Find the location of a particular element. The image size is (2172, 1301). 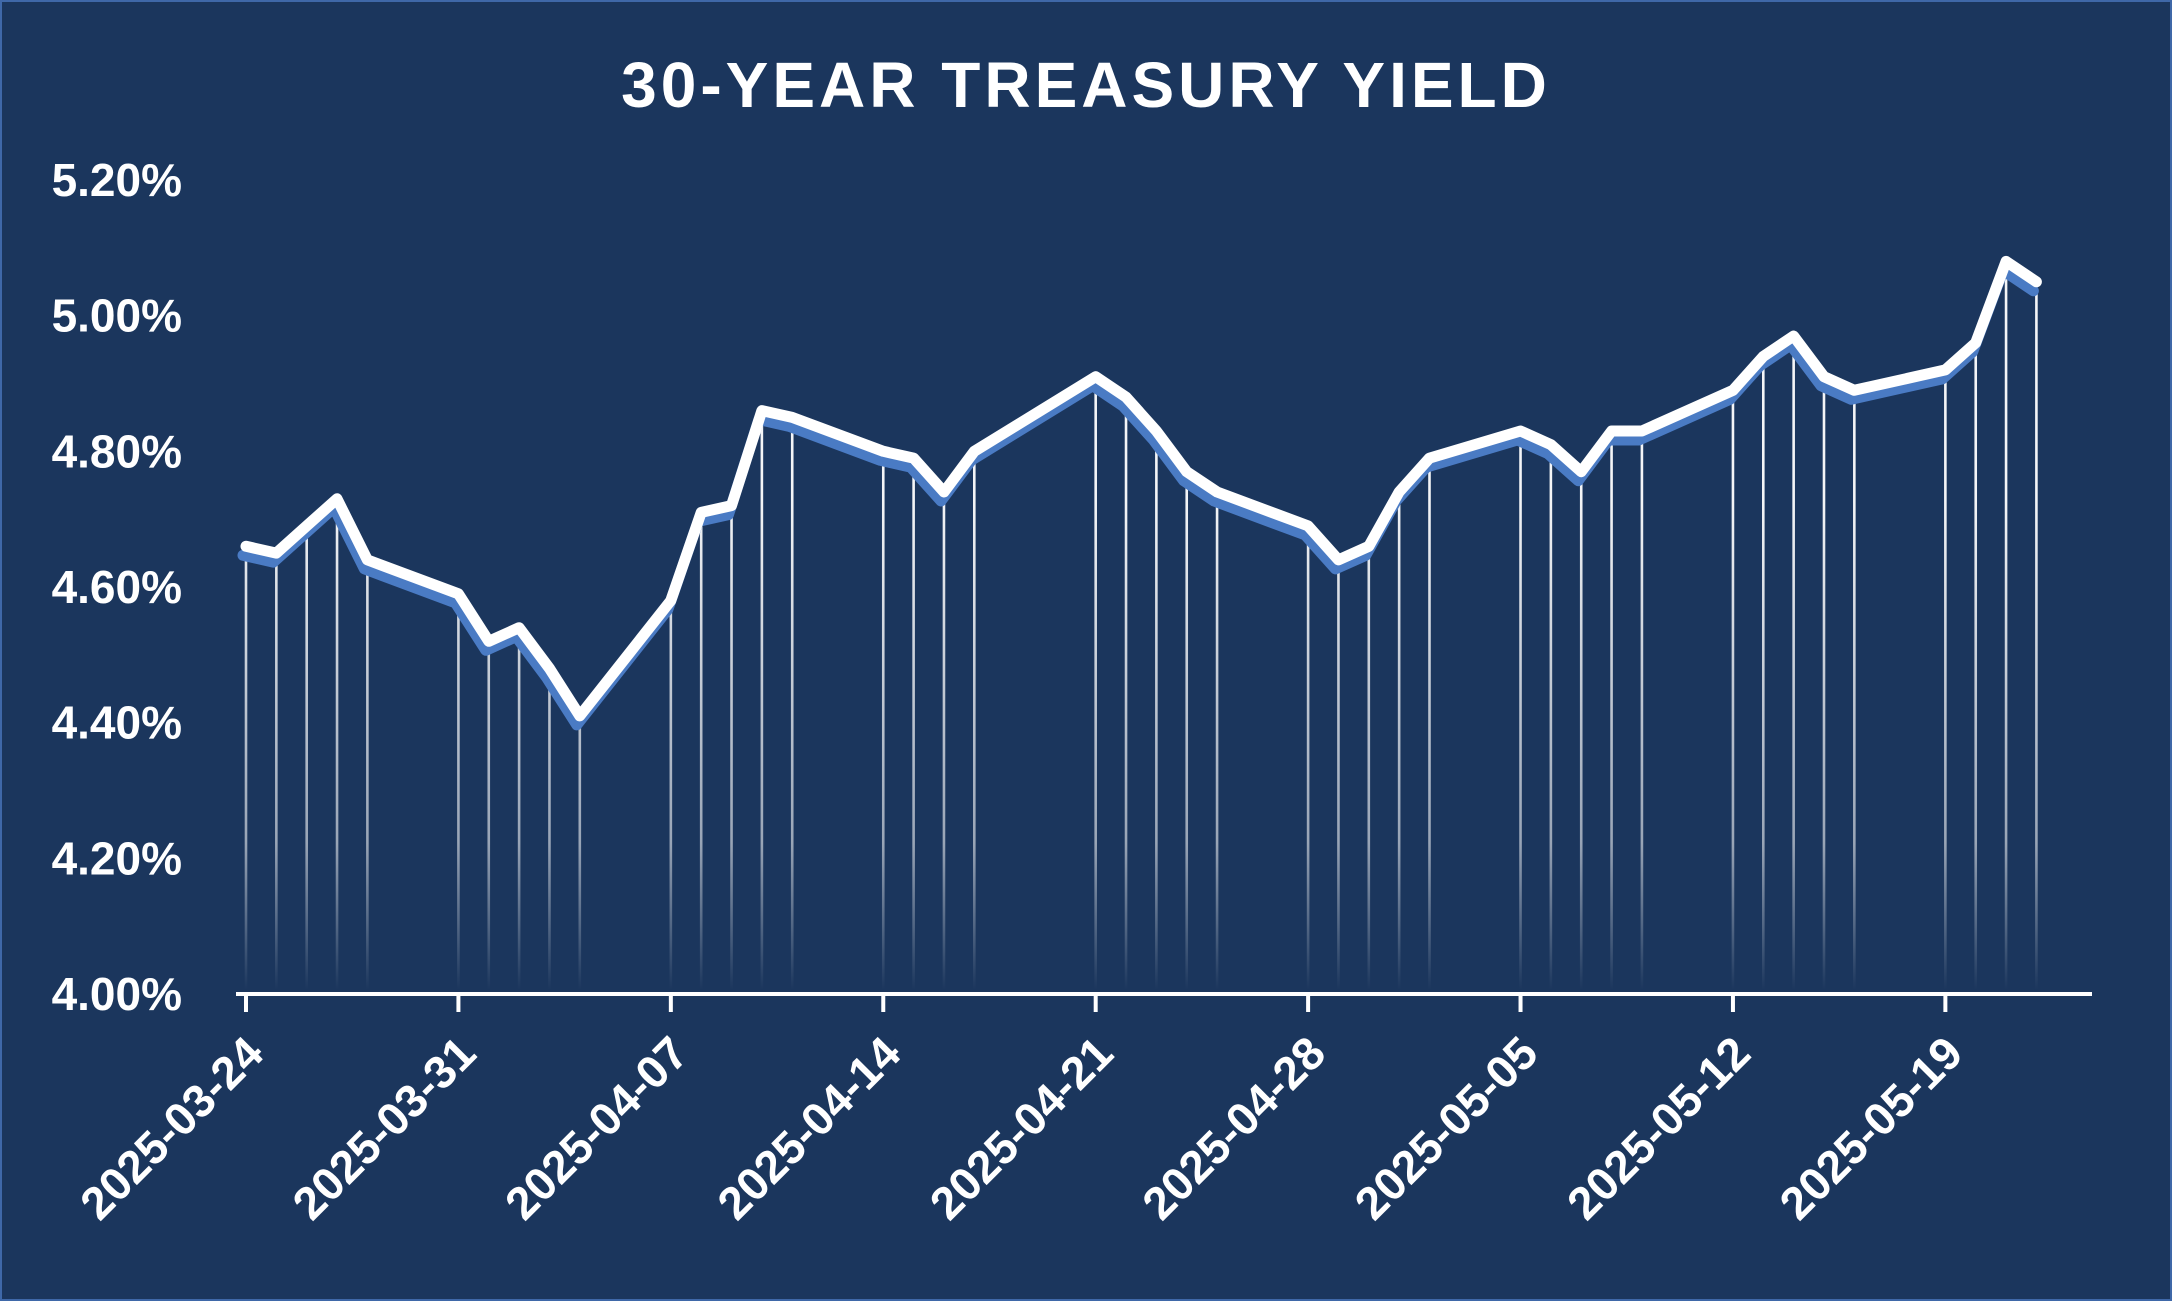

x-tick-label: 2025-03-31 is located at coordinates (383, 1127).